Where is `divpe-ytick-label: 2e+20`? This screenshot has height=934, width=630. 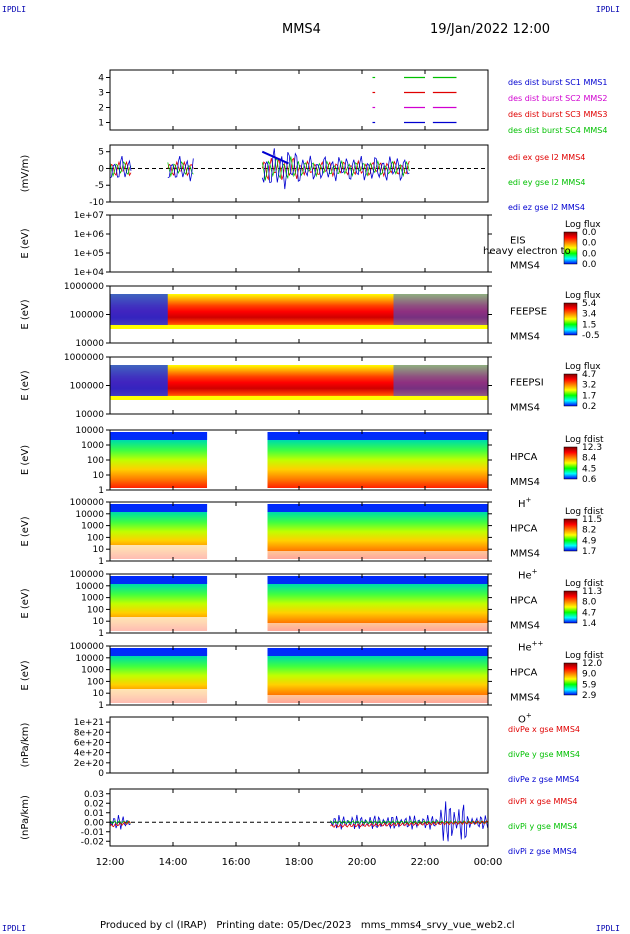 divpe-ytick-label: 2e+20 is located at coordinates (89, 764).